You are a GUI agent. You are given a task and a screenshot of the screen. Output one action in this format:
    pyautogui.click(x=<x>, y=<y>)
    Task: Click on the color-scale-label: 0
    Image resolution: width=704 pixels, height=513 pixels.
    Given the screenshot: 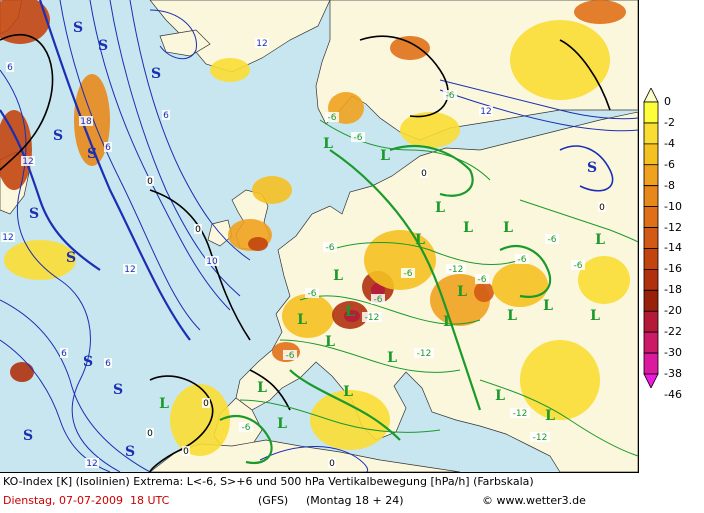 What is the action you would take?
    pyautogui.click(x=667, y=101)
    